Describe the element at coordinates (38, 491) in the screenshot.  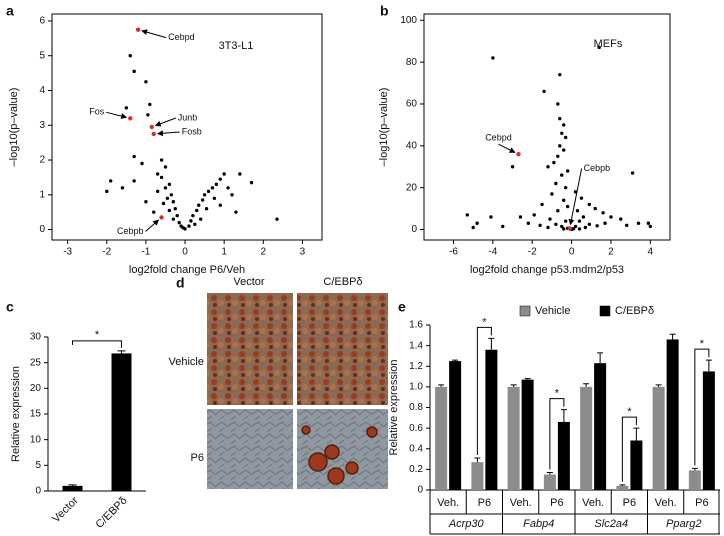
I see `y-tick-label: 0` at that location.